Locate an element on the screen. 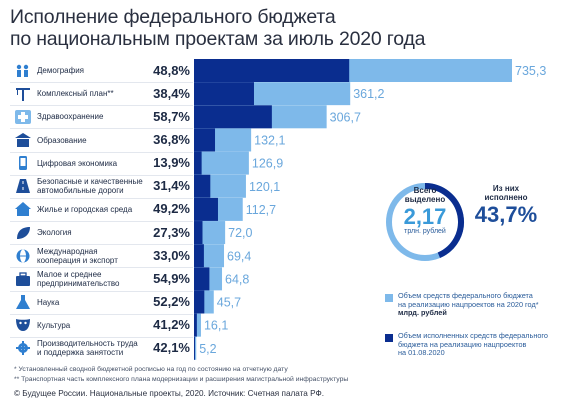 This screenshot has width=569, height=413. briefcase-icon is located at coordinates (23, 279).